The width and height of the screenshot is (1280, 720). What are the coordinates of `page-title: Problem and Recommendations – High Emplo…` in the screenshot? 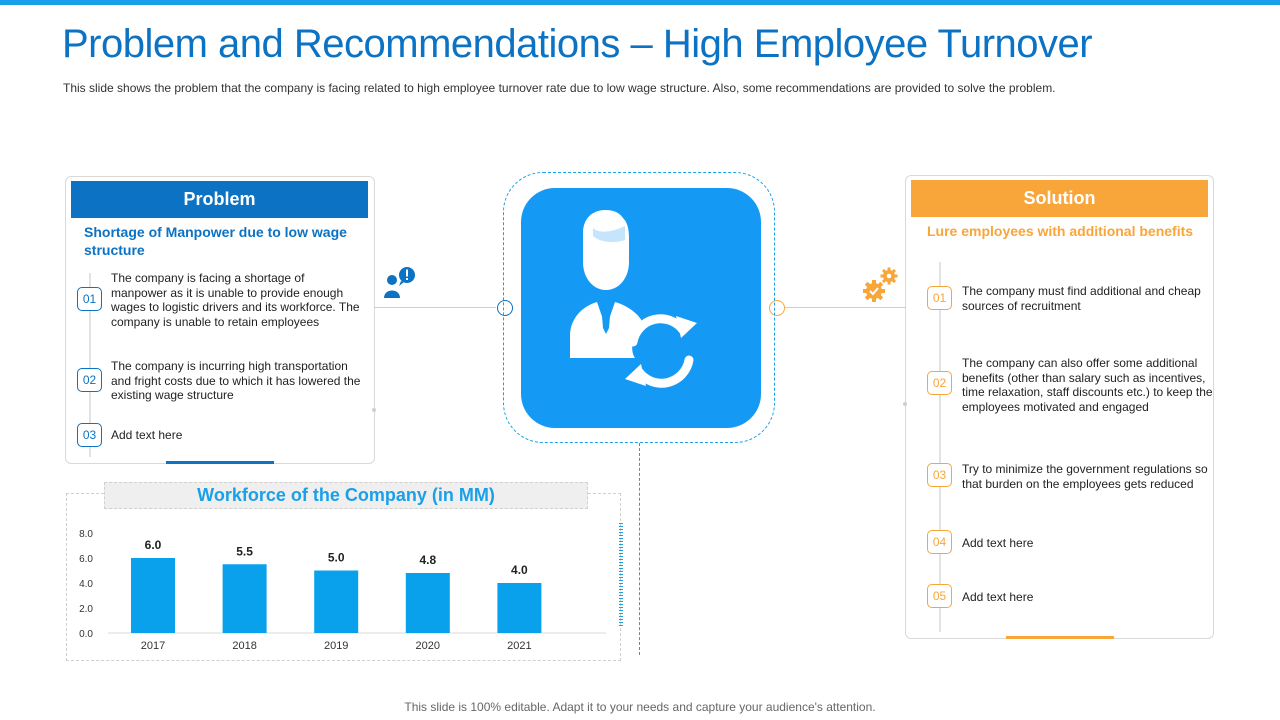 It's located at (577, 44).